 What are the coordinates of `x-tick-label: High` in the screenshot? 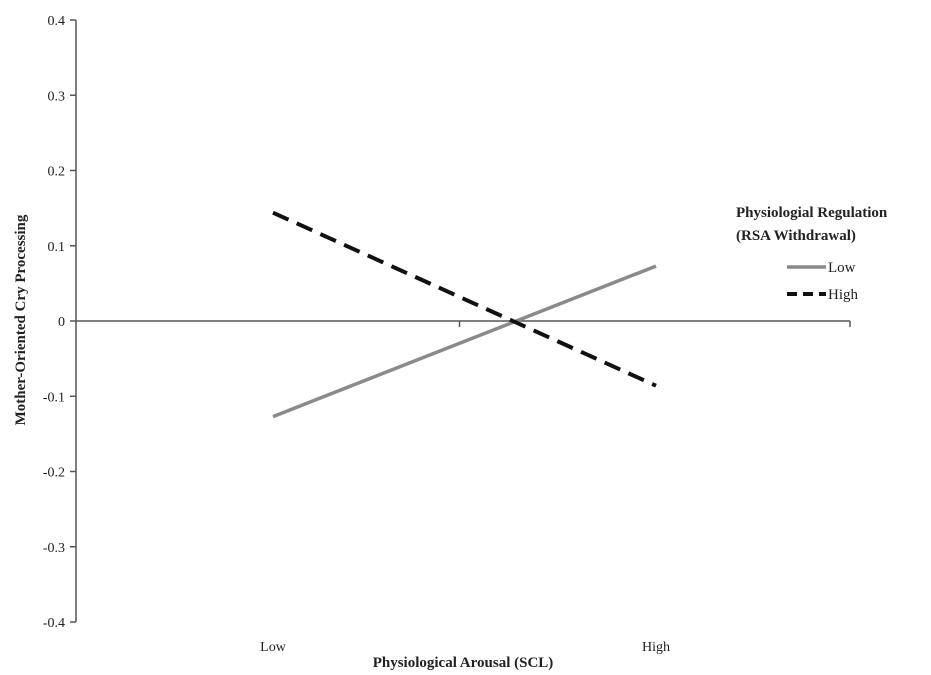 It's located at (656, 647).